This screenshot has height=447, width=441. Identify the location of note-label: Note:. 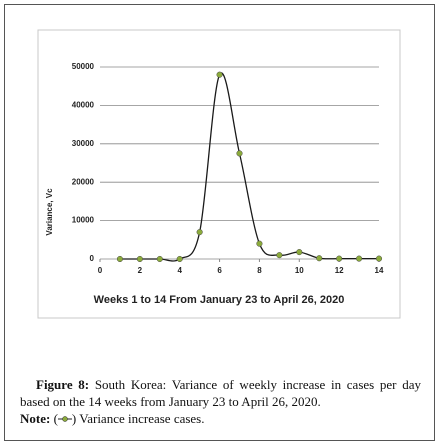
(35, 418).